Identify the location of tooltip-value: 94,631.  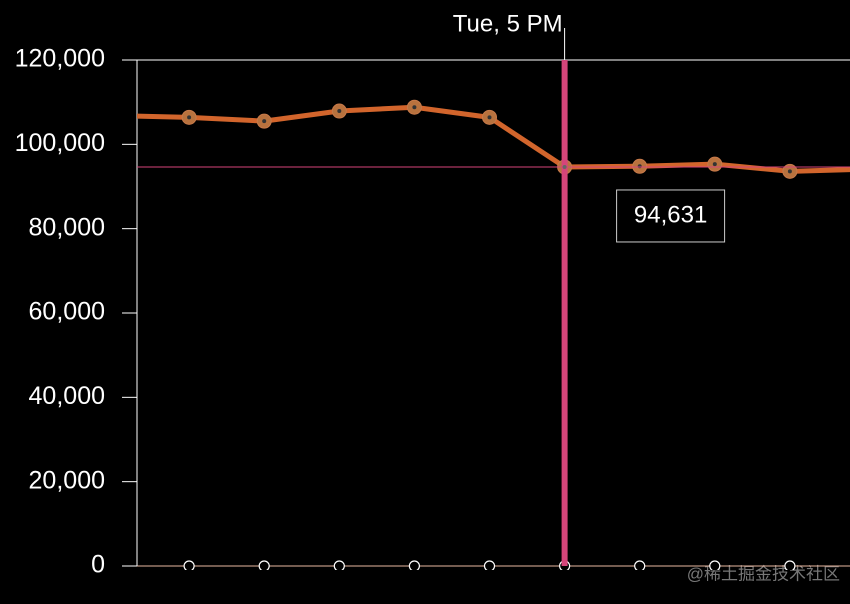
(670, 214).